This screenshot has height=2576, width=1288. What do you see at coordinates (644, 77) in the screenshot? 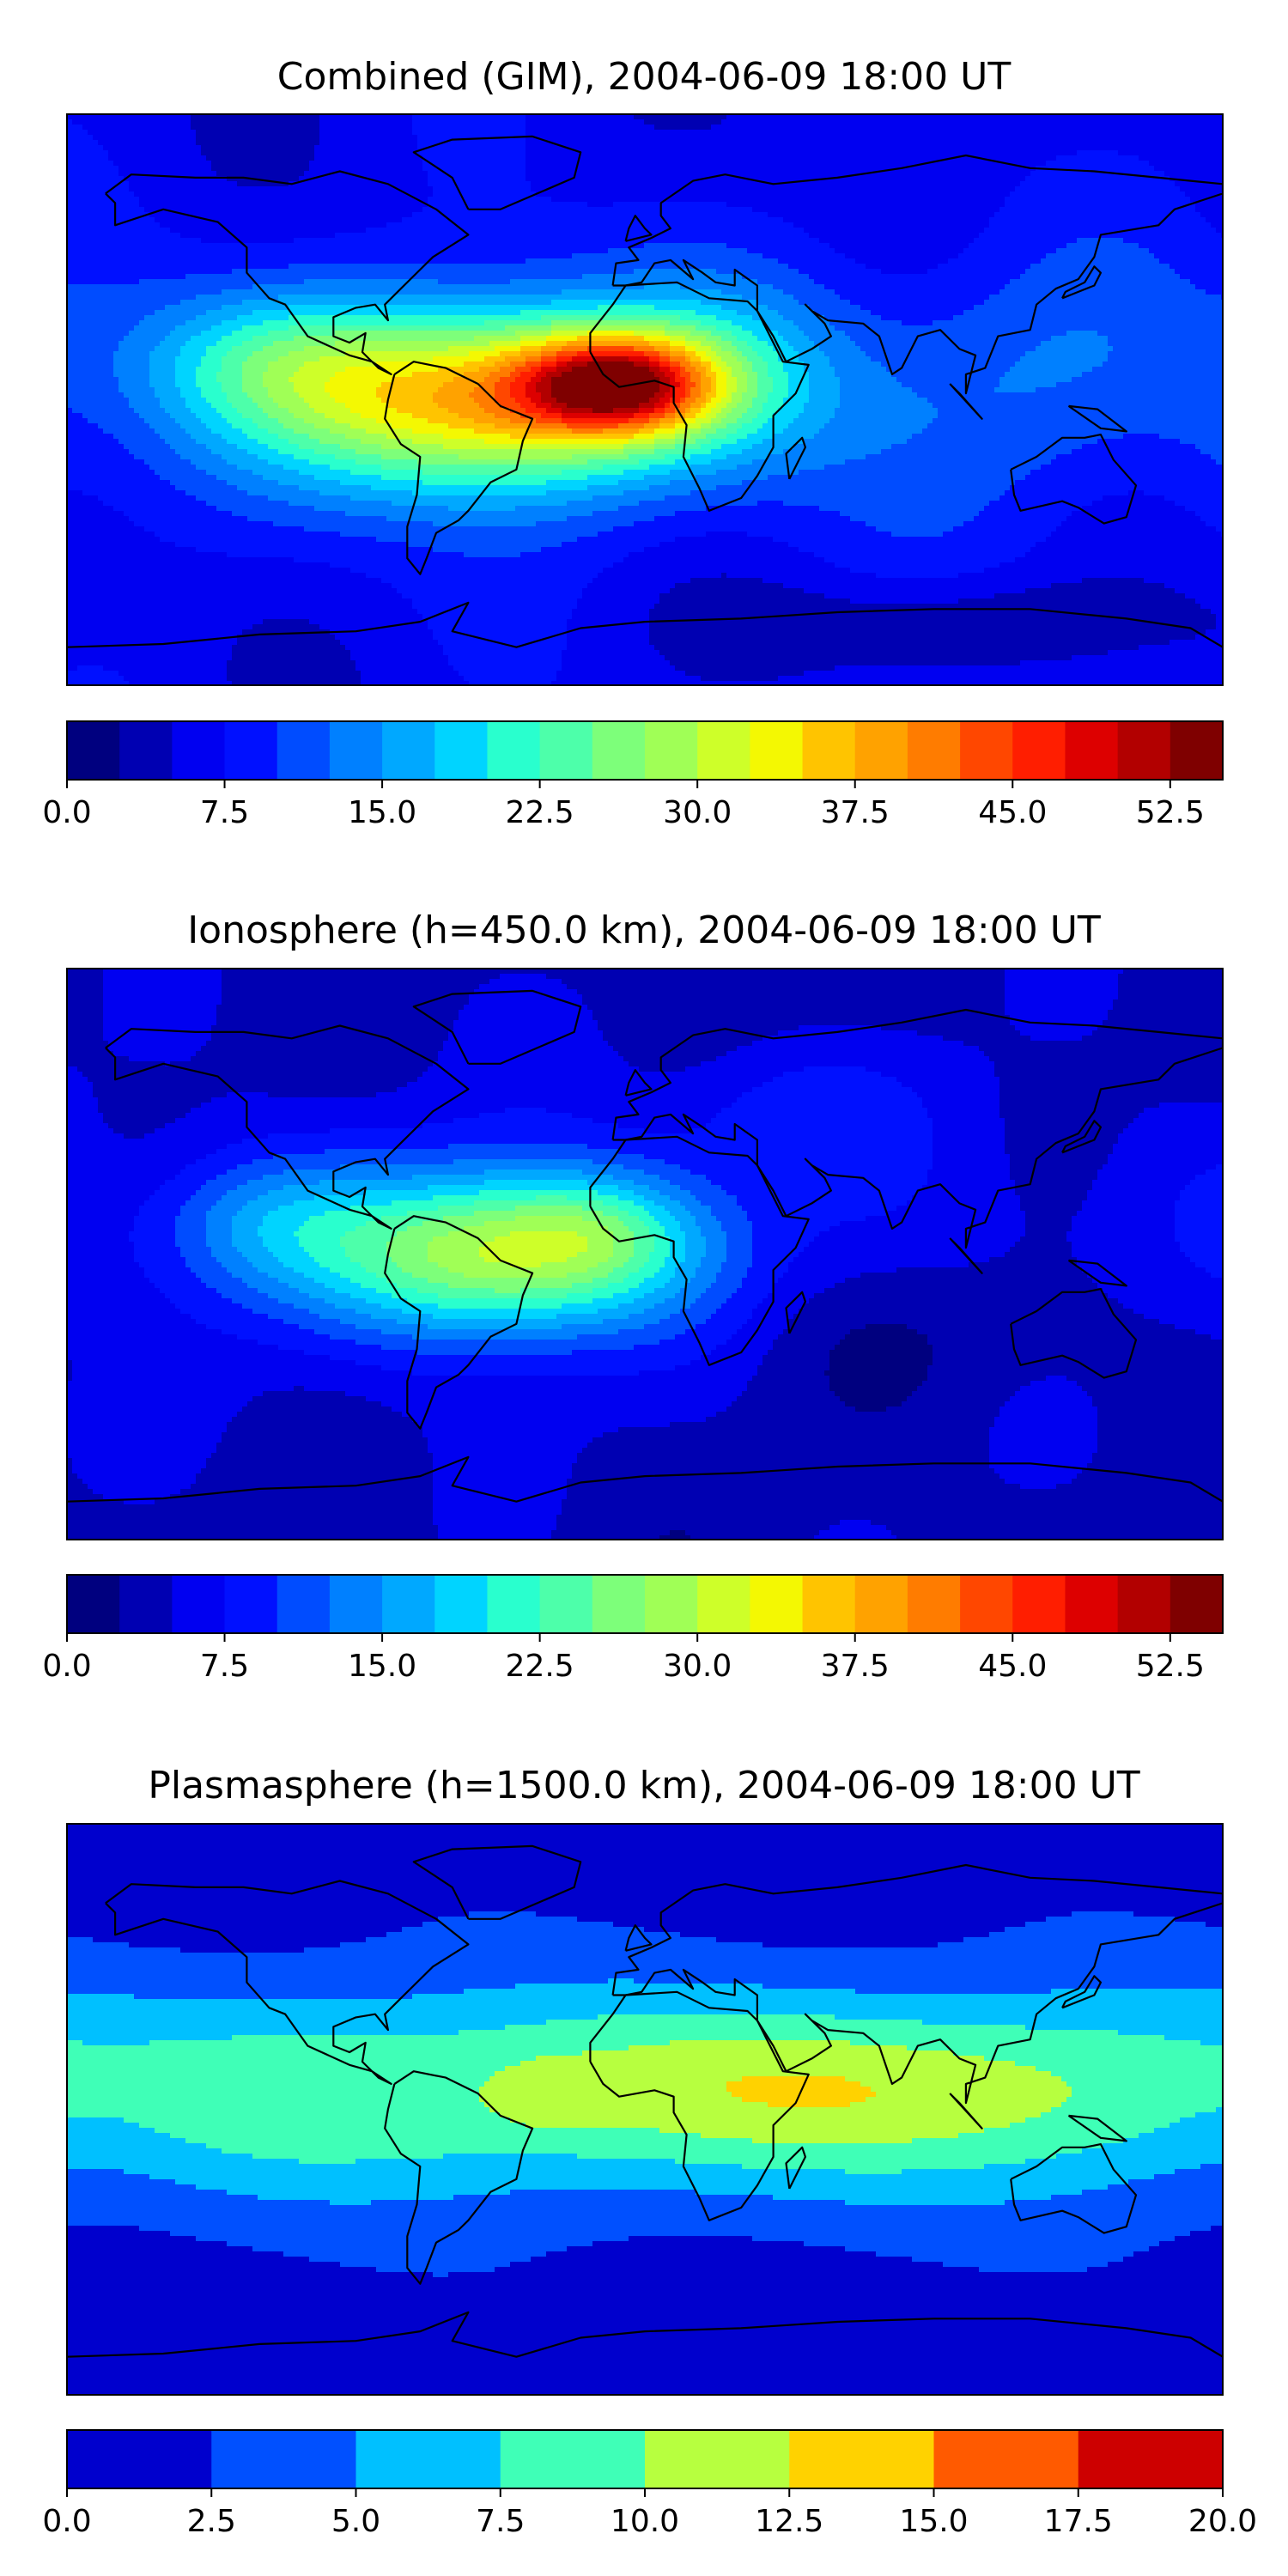
I see `panel-title: Combined (GIM), 2004-06-09 18:00 UT` at bounding box center [644, 77].